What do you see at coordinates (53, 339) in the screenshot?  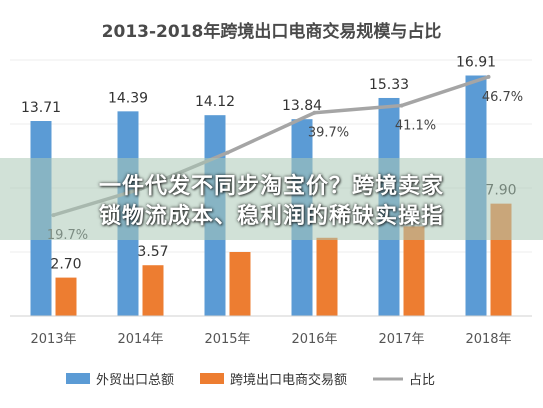 I see `x-tick-label: 2013年` at bounding box center [53, 339].